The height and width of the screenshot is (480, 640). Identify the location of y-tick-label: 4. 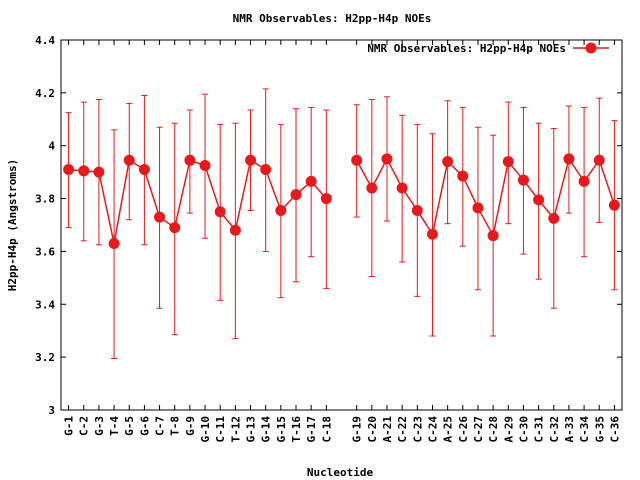
(51, 146).